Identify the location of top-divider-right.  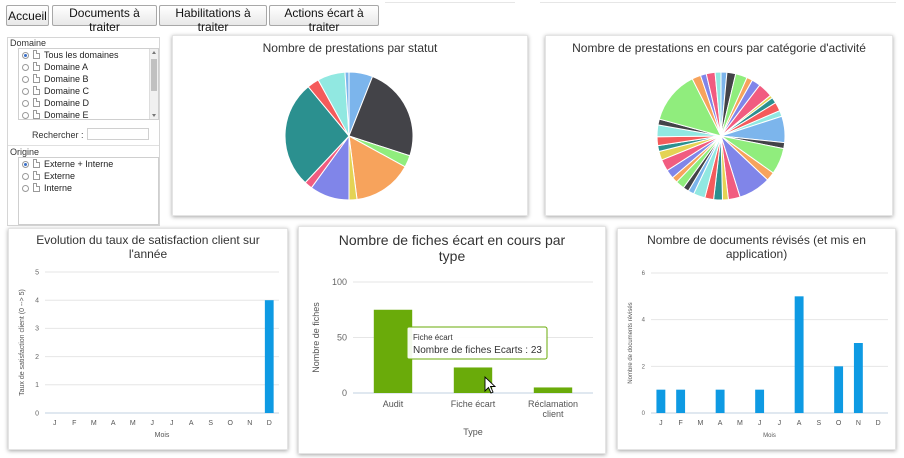
(718, 2).